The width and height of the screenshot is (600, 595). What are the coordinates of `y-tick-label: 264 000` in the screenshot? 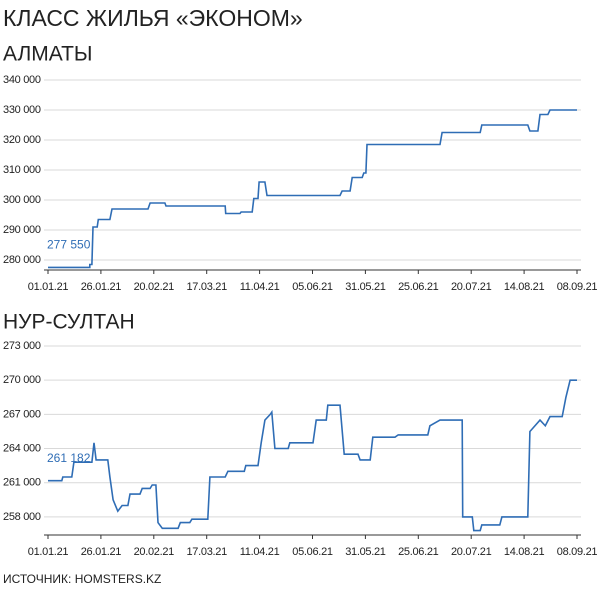 It's located at (22, 448).